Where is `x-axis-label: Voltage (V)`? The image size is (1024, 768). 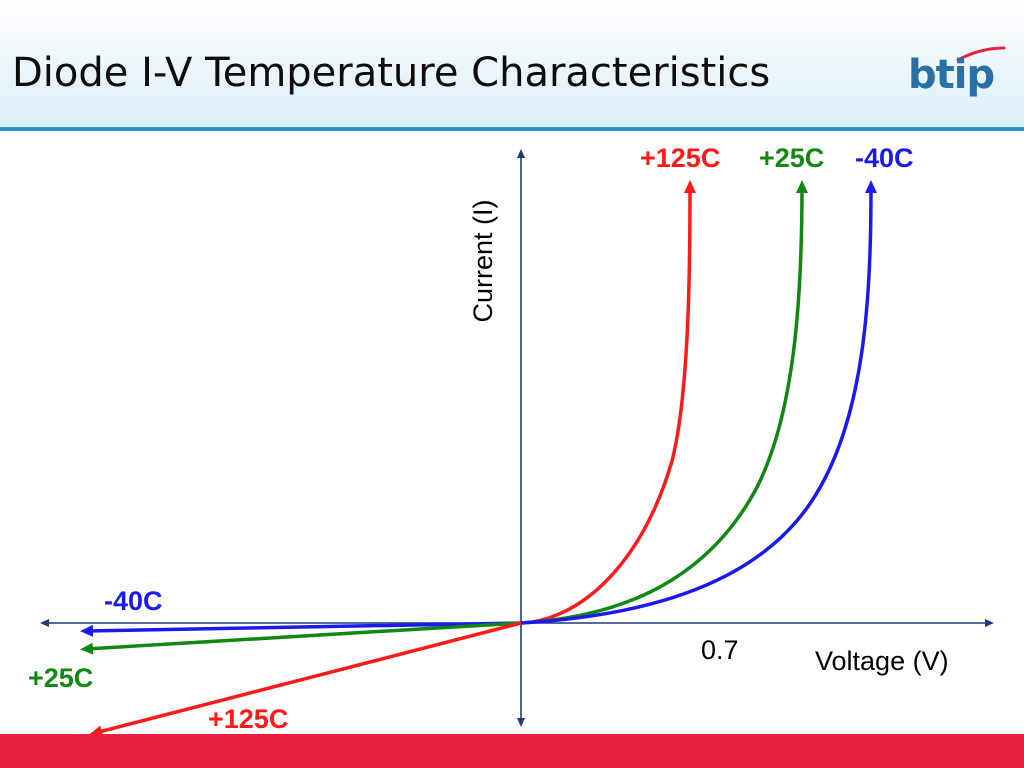 x-axis-label: Voltage (V) is located at coordinates (882, 661).